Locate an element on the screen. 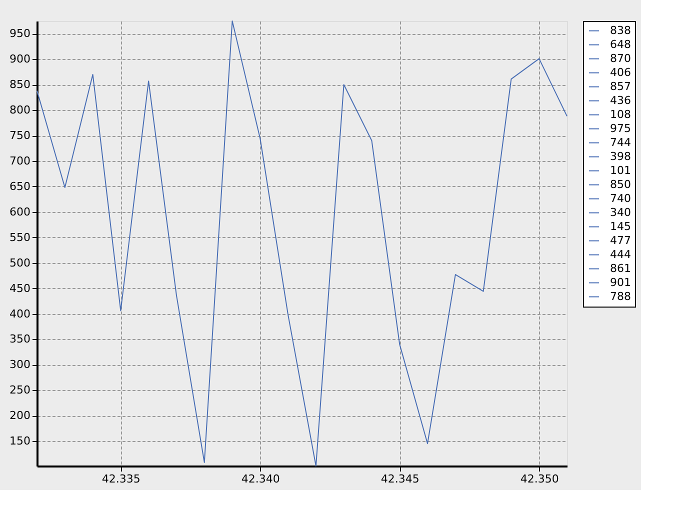 The height and width of the screenshot is (531, 688). text: 444 is located at coordinates (620, 254).